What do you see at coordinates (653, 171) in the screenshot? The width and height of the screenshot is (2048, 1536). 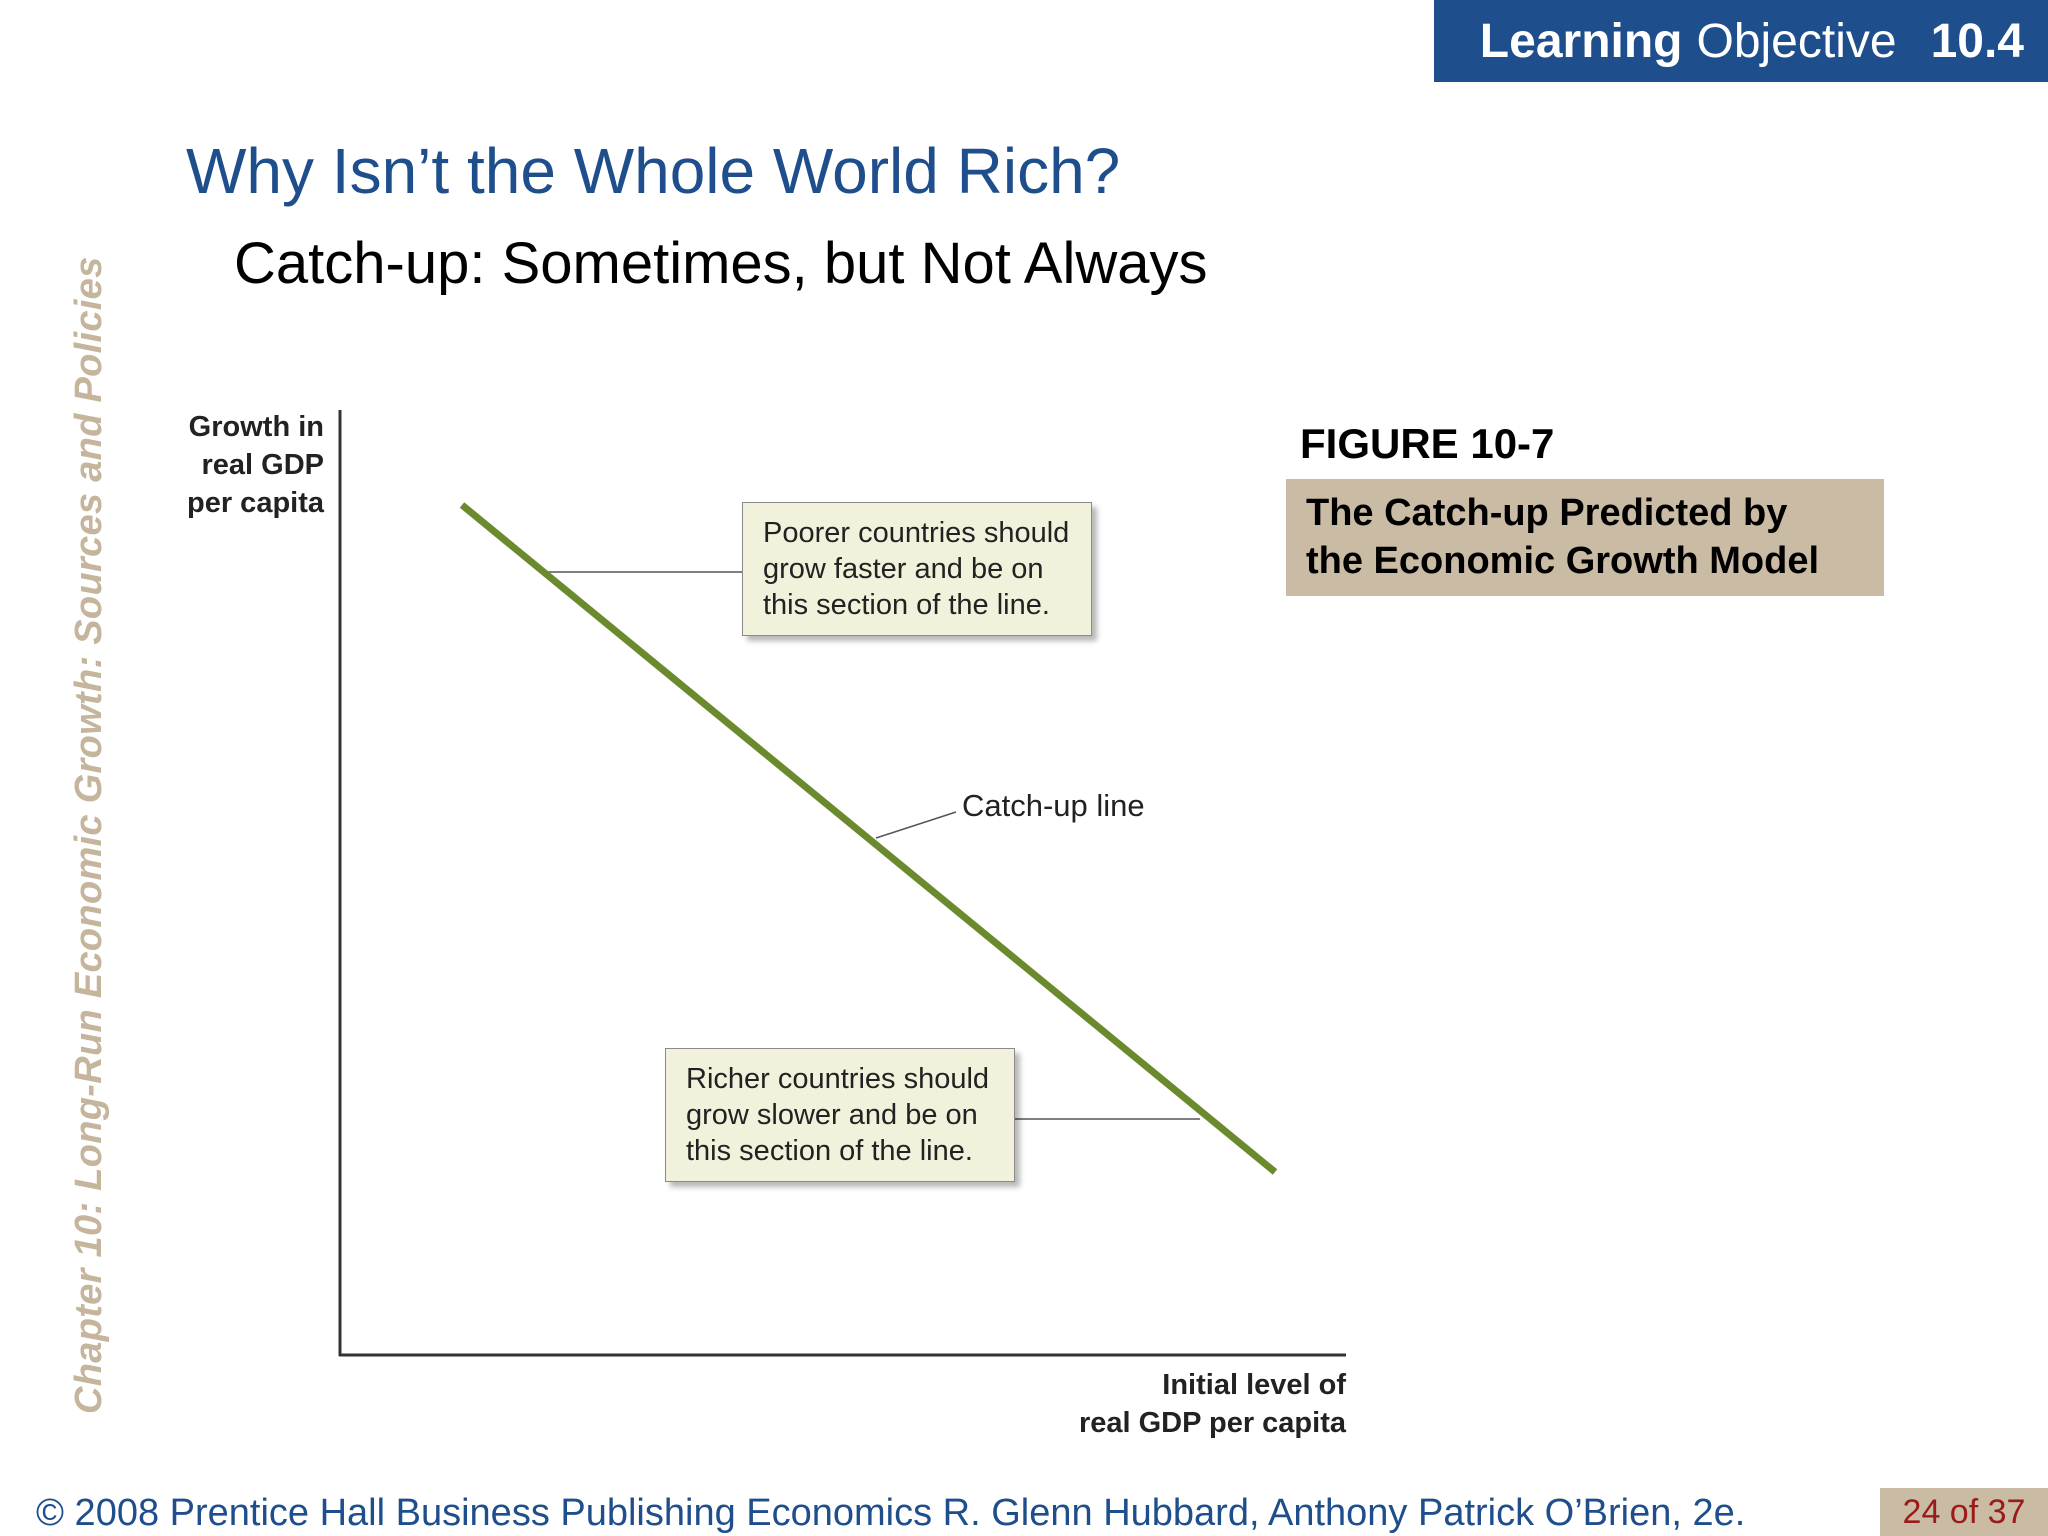 I see `slide-title: Why Isn’t the Whole World Rich?` at bounding box center [653, 171].